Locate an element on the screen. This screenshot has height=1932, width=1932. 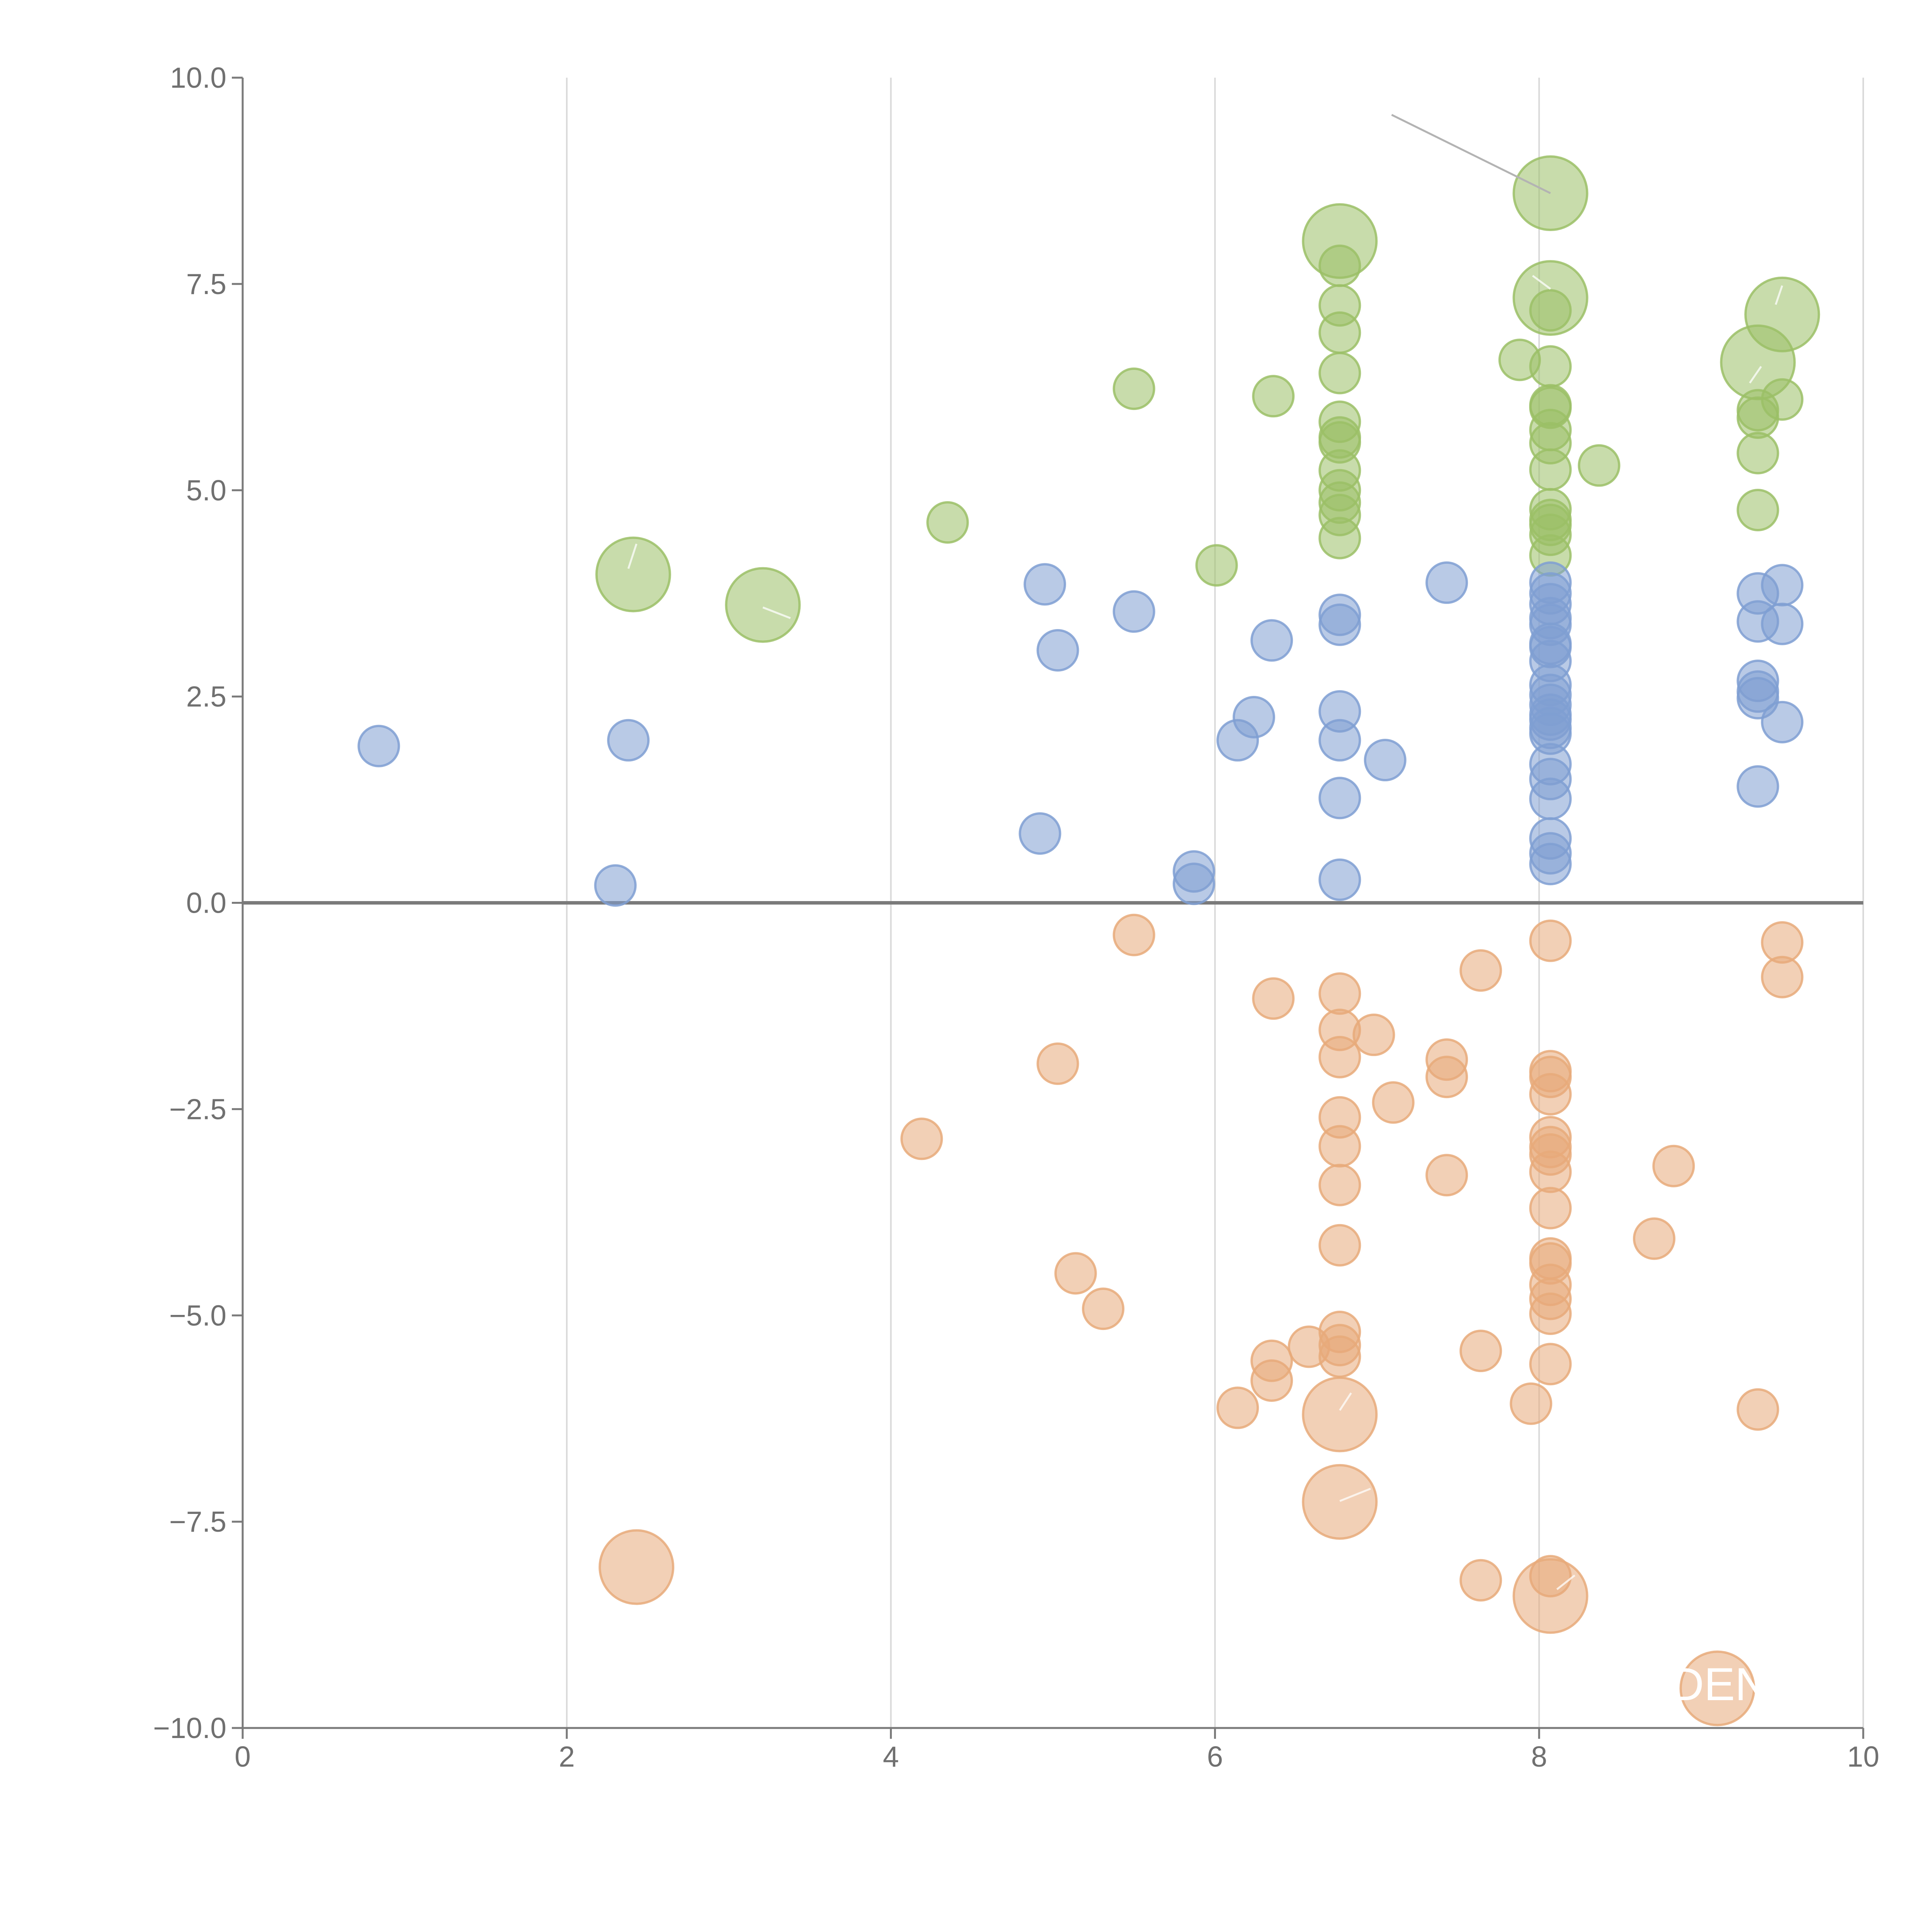
y-tick-label: 10.0 is located at coordinates (198, 78).